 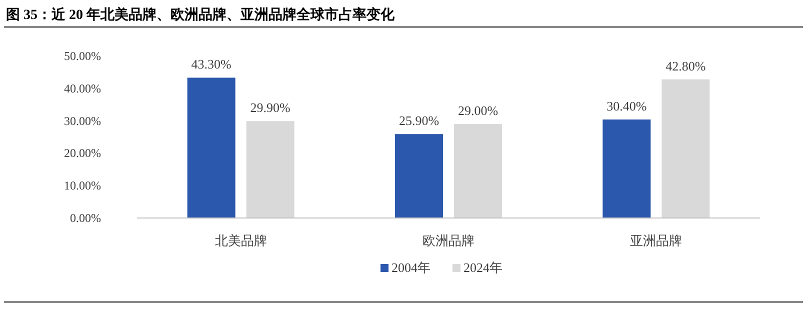 I want to click on y-tick-label: 20.00%, so click(x=82, y=153).